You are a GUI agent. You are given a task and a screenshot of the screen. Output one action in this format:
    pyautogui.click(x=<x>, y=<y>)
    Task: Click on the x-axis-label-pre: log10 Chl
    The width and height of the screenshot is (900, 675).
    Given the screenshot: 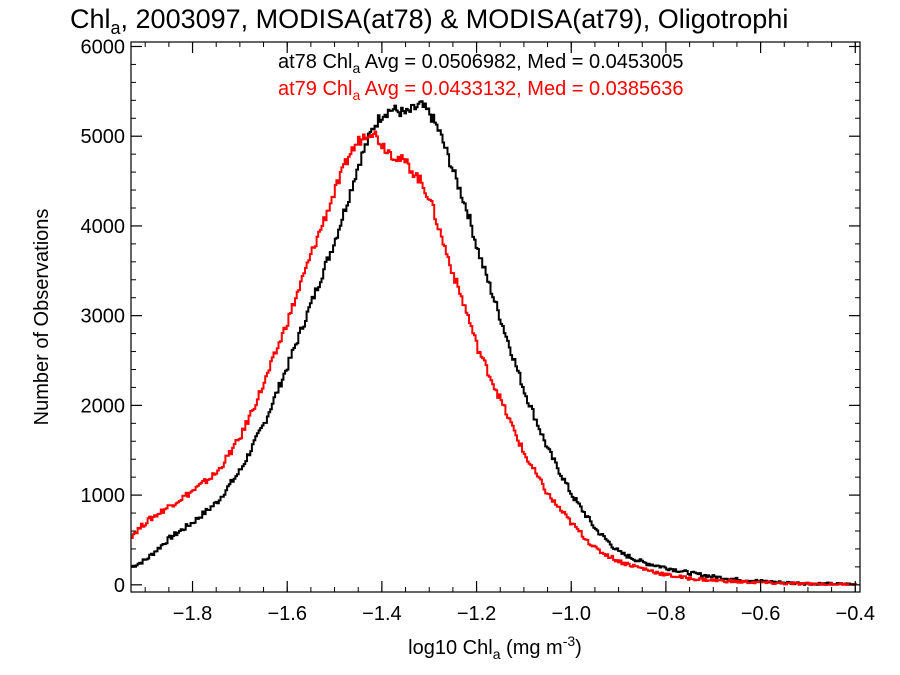 What is the action you would take?
    pyautogui.click(x=450, y=648)
    